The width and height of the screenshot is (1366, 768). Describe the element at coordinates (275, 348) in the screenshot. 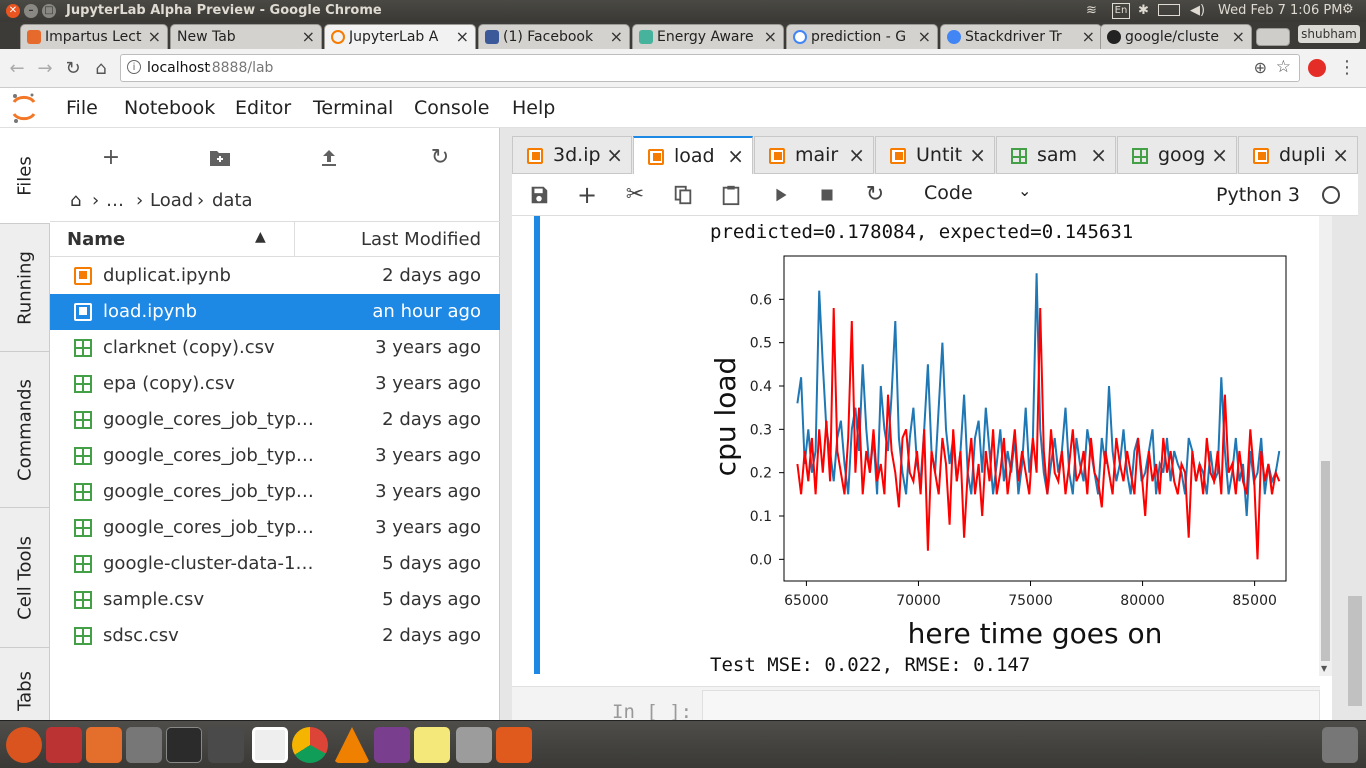

I see `file-row: clarknet (copy).csv 3 years ago` at that location.